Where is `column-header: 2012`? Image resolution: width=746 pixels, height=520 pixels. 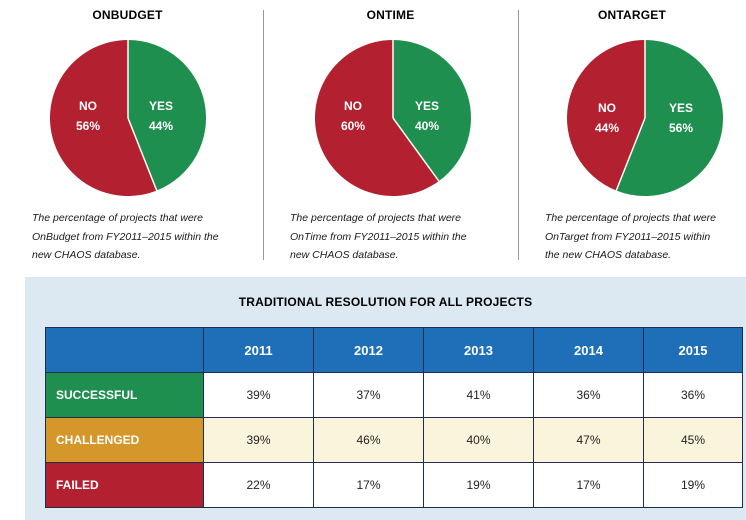
column-header: 2012 is located at coordinates (368, 350).